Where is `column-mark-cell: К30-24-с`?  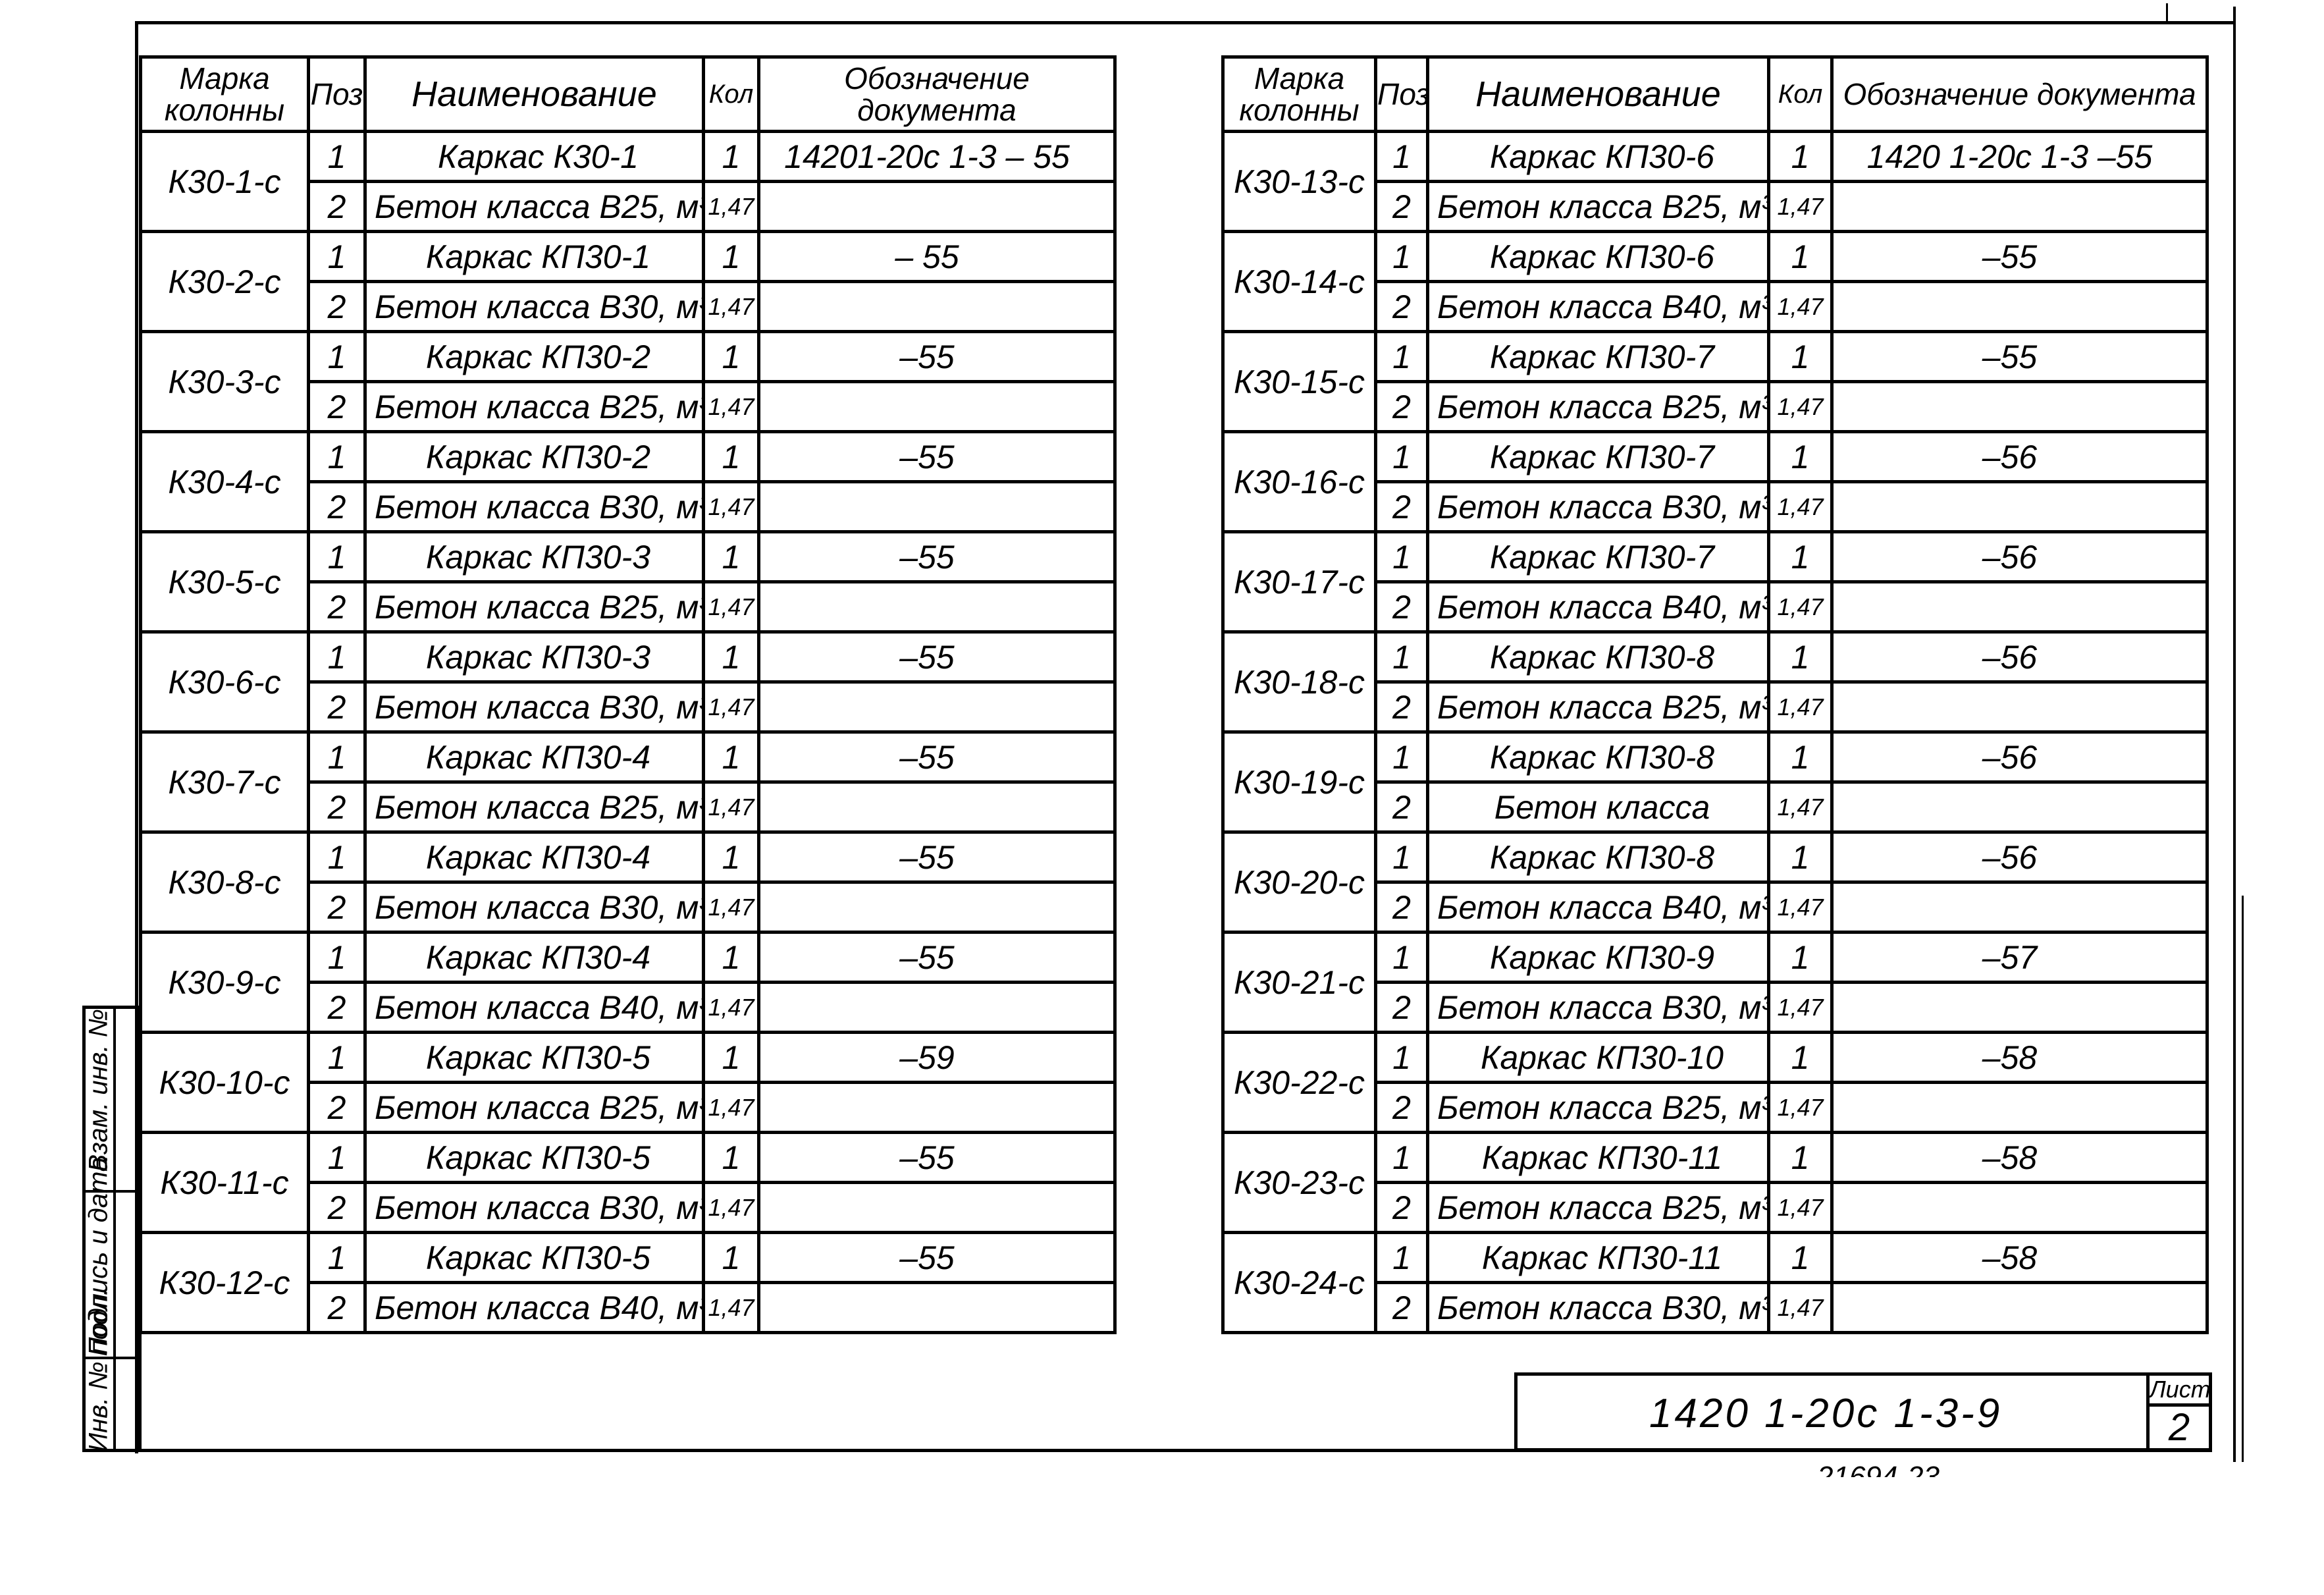
column-mark-cell: К30-24-с is located at coordinates (1299, 1283).